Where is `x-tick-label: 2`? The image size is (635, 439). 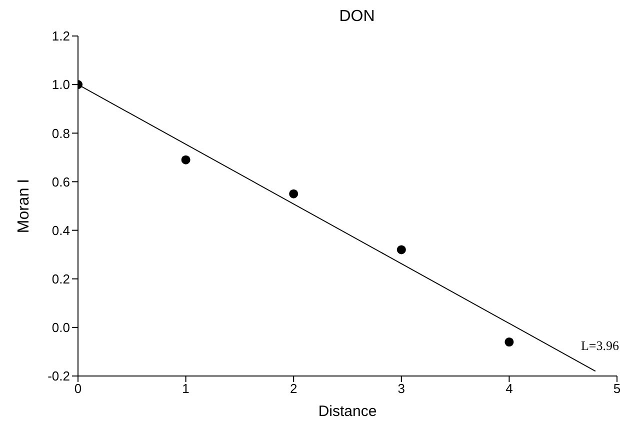
x-tick-label: 2 is located at coordinates (294, 388).